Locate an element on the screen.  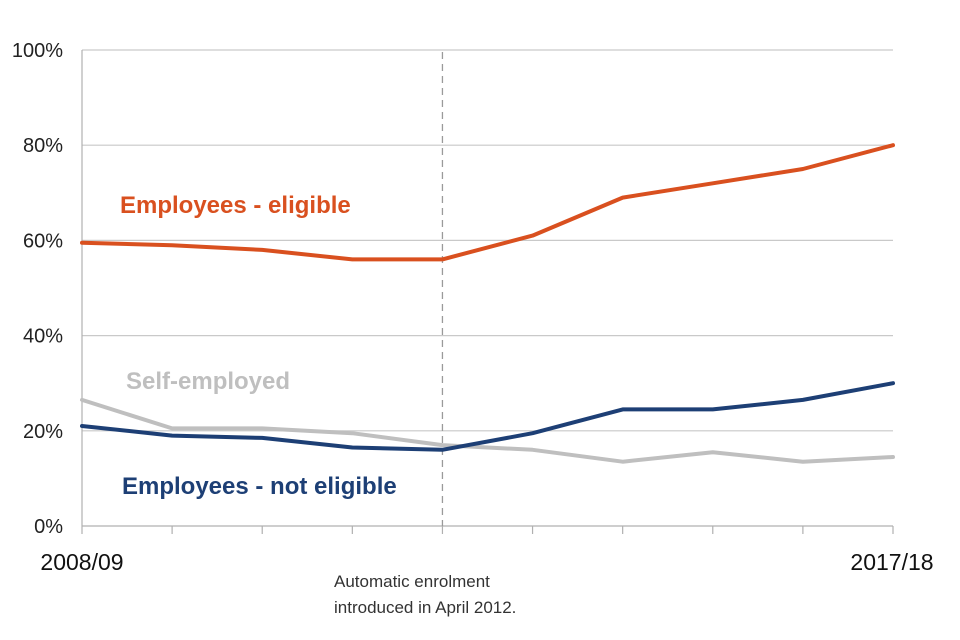
y-tick-label-0: 0% is located at coordinates (48, 527).